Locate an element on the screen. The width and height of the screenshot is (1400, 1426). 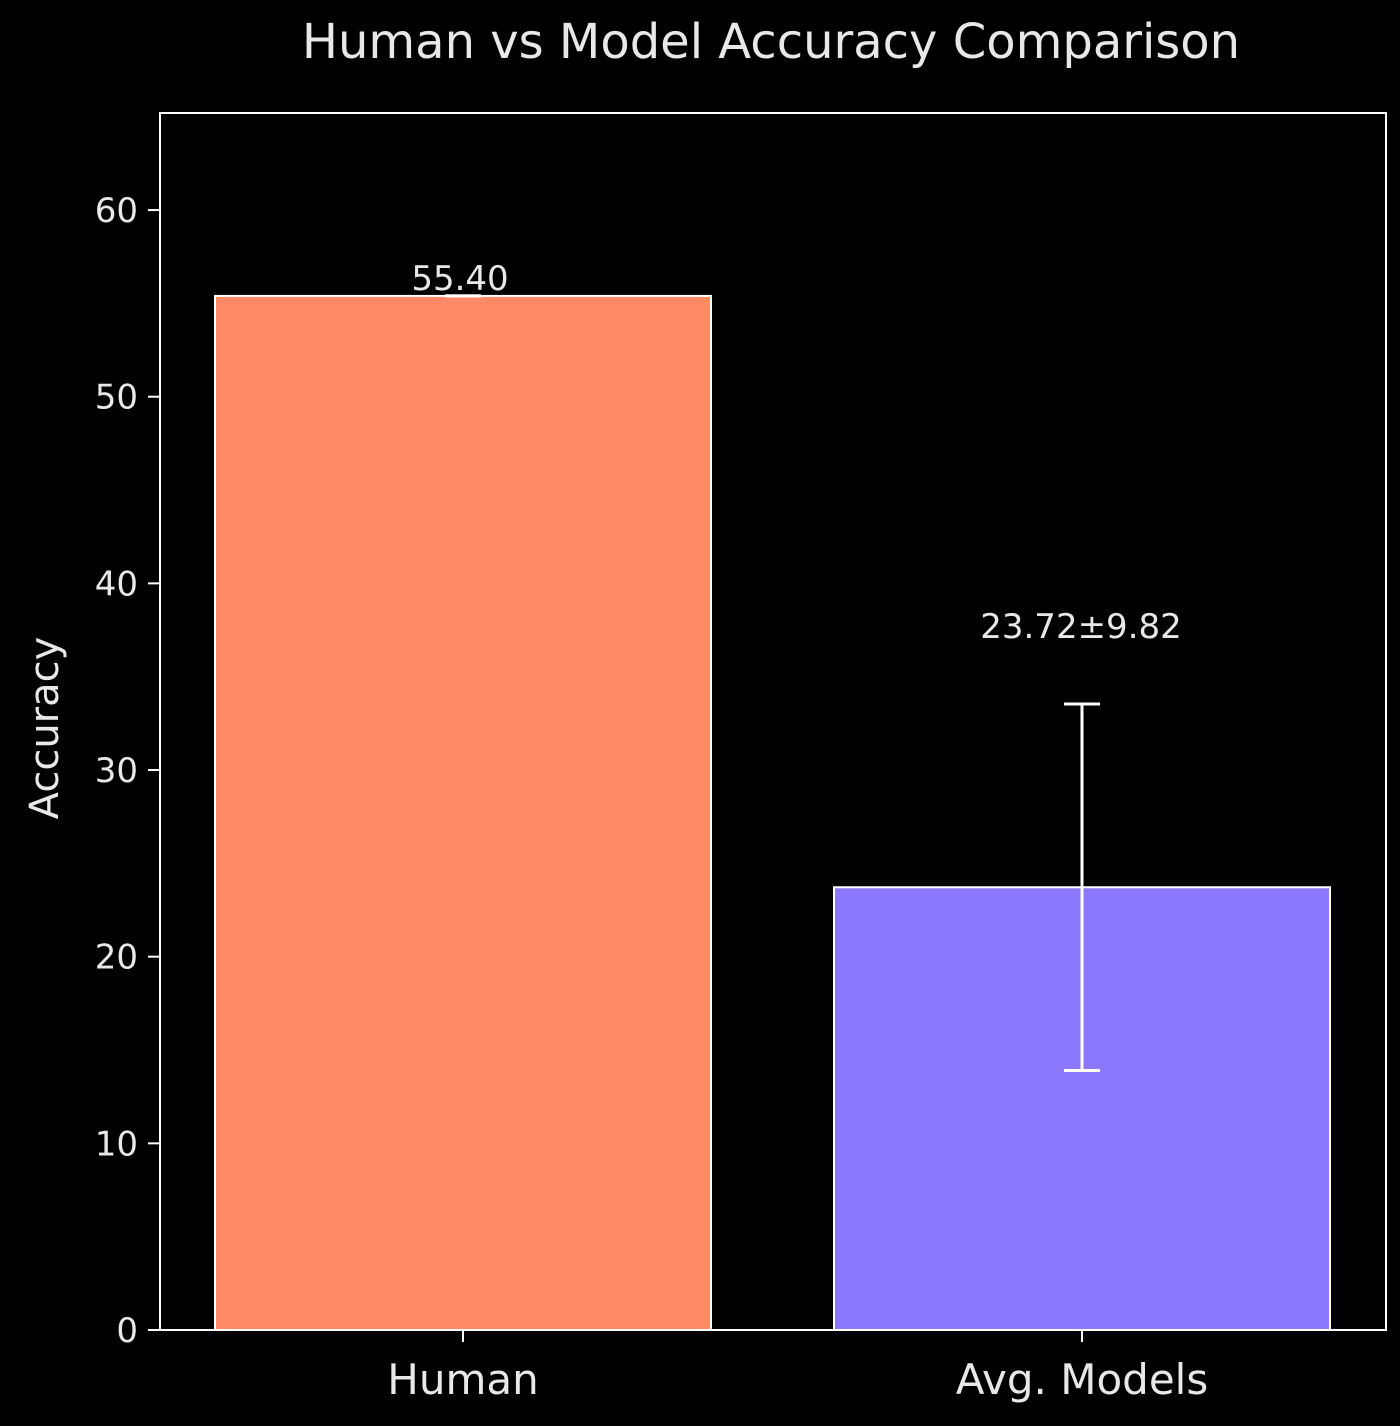
x-tick-label-0: Human is located at coordinates (462, 1379).